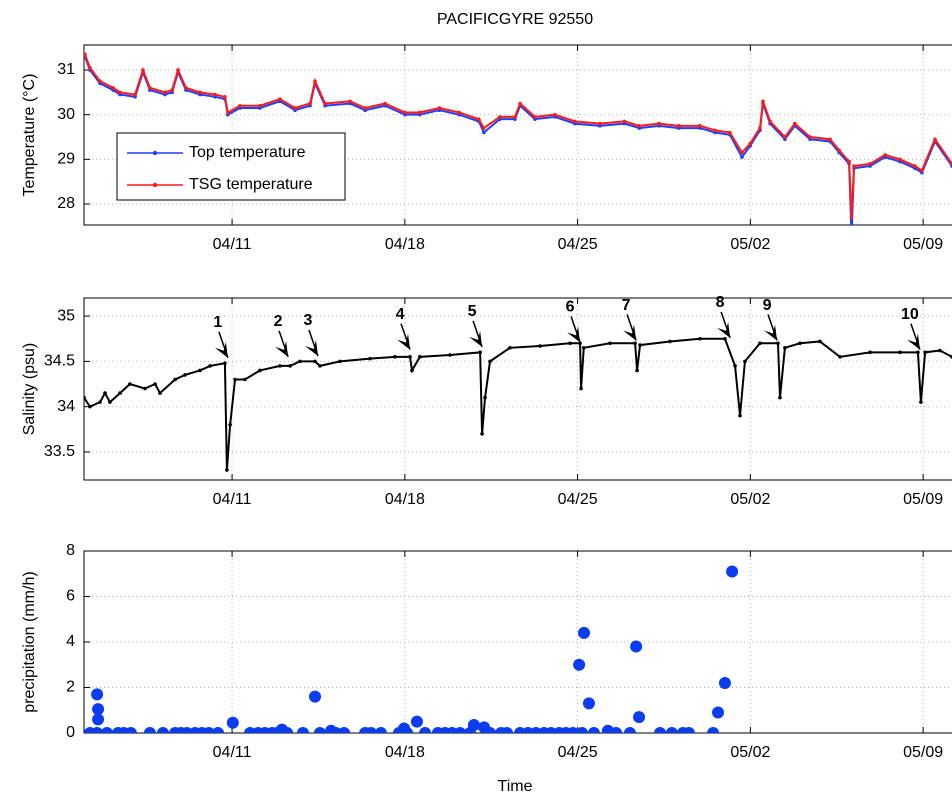 This screenshot has width=952, height=800. I want to click on annotation-label: 4, so click(400, 314).